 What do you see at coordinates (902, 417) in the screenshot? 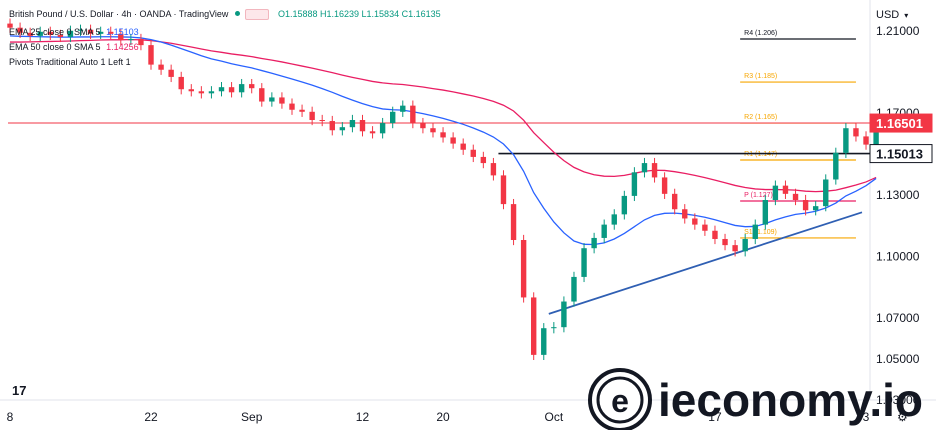
I see `gear-icon: ⚙` at bounding box center [902, 417].